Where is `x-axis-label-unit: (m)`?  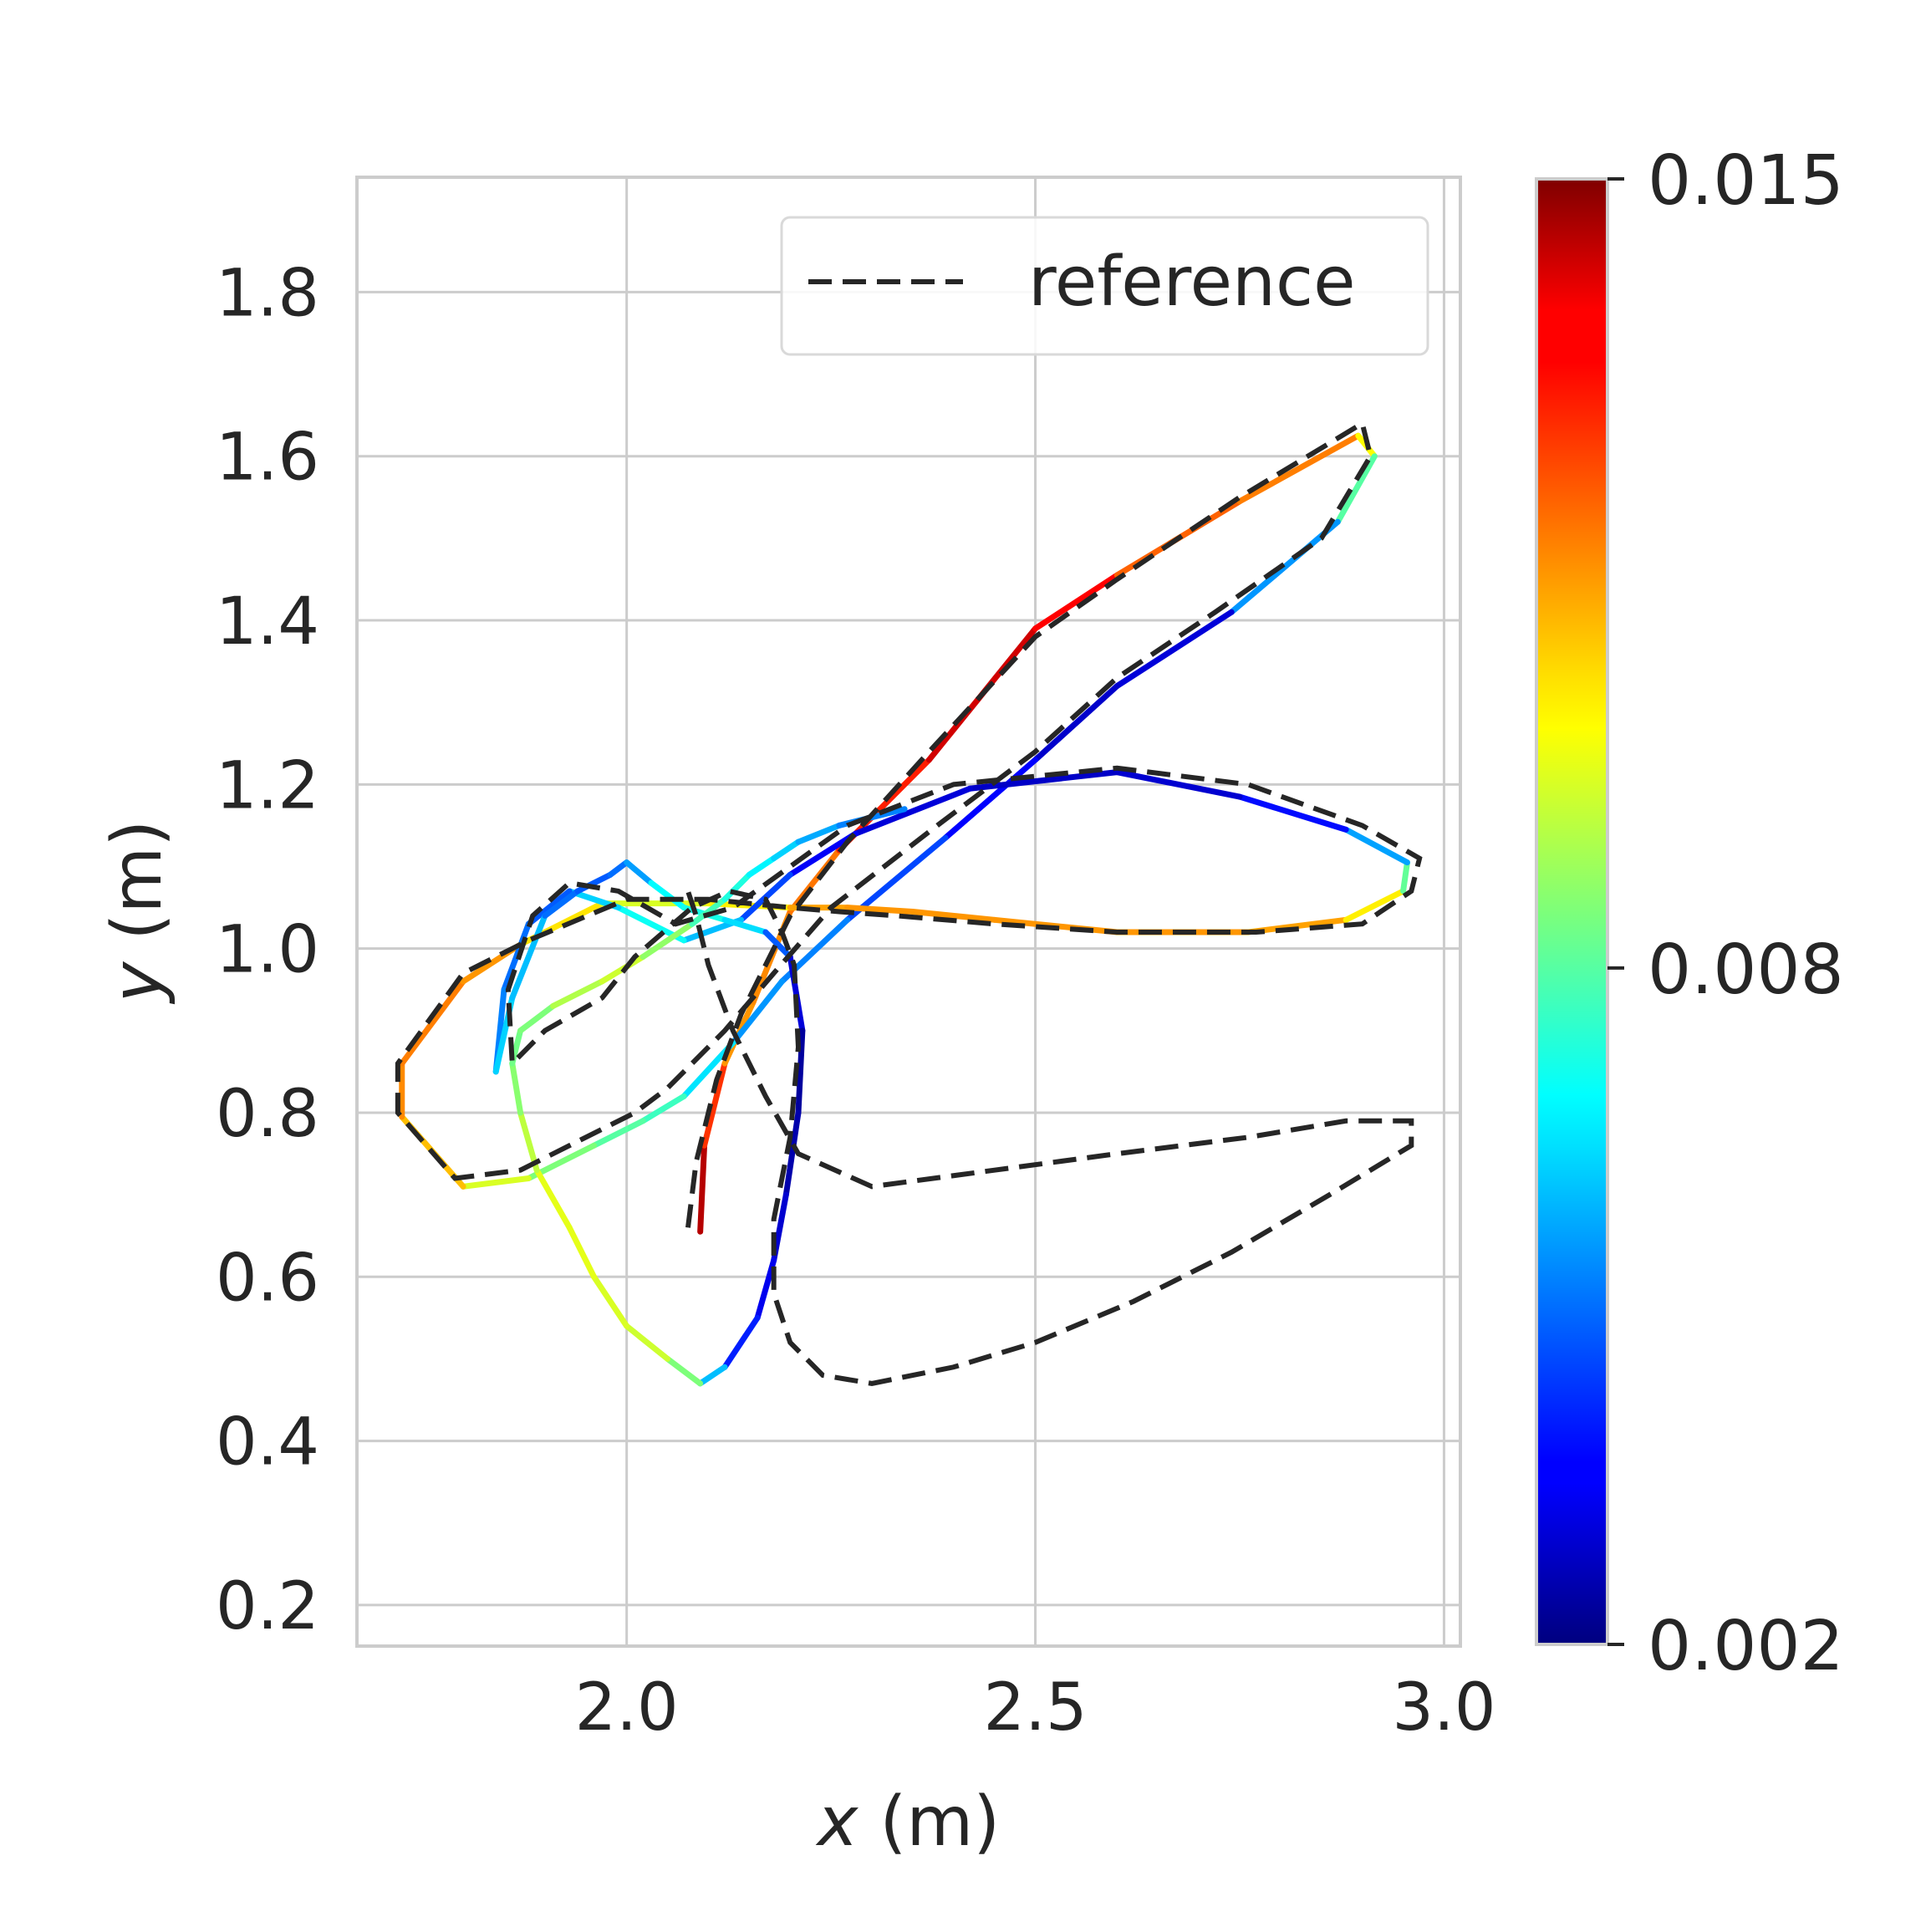
x-axis-label-unit: (m) is located at coordinates (929, 1822).